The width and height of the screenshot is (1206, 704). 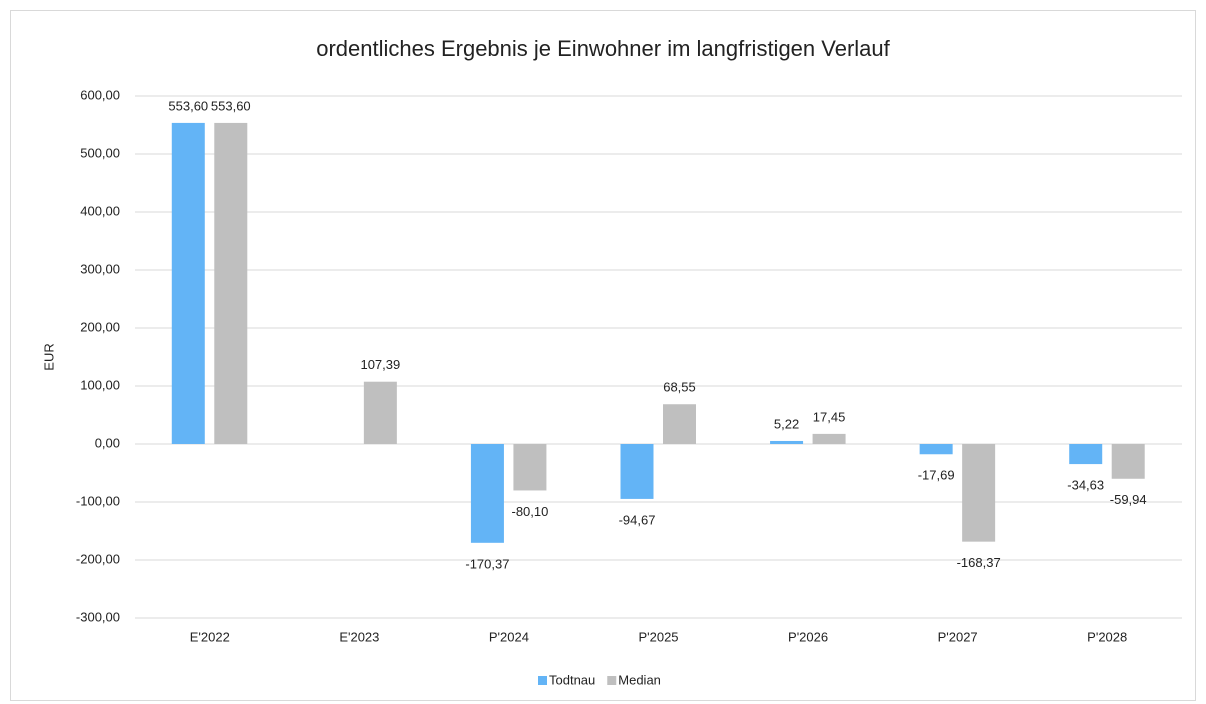 What do you see at coordinates (98, 558) in the screenshot?
I see `y-tick-label: -200,00` at bounding box center [98, 558].